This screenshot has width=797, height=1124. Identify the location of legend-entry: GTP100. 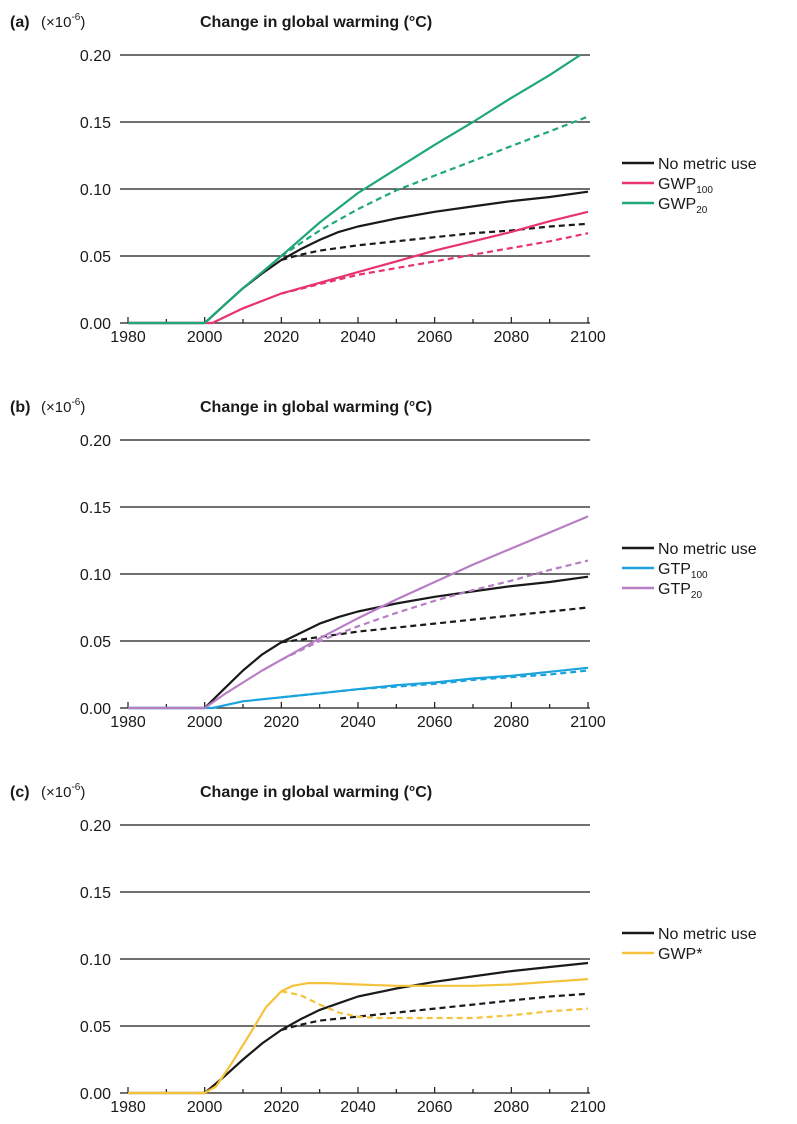
(683, 571).